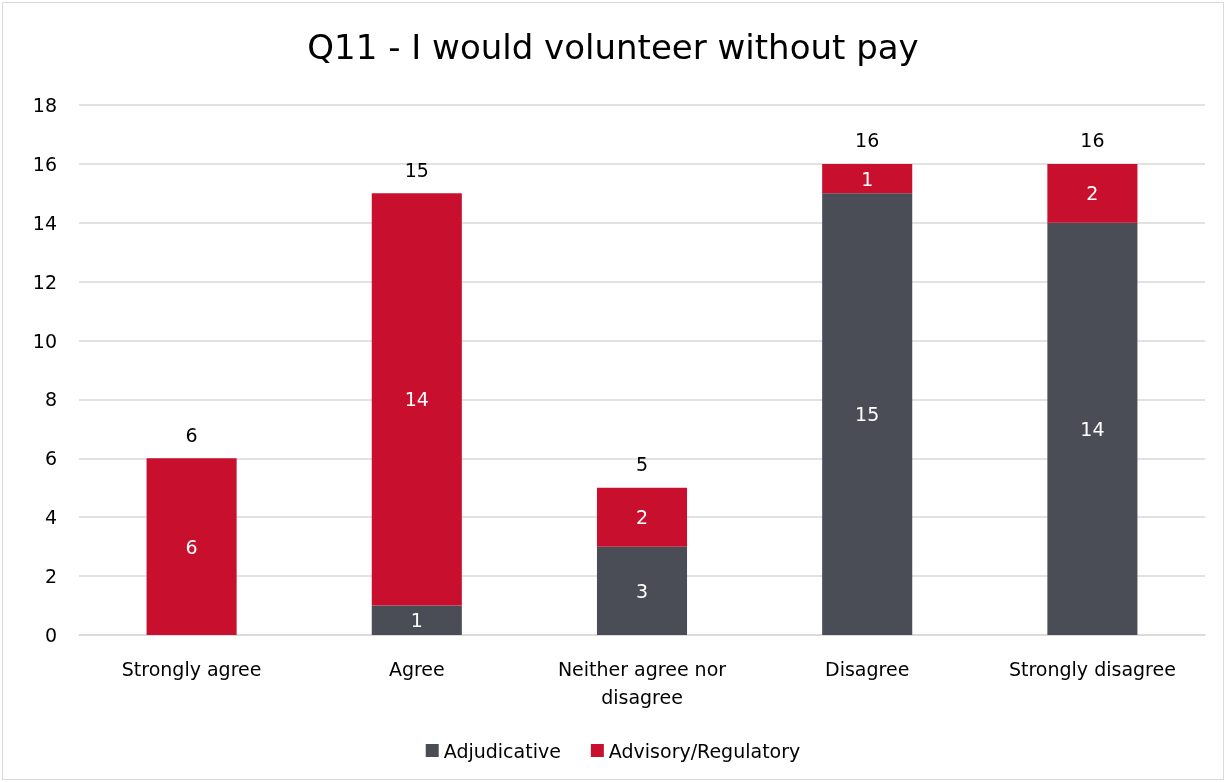 Image resolution: width=1226 pixels, height=782 pixels. What do you see at coordinates (867, 669) in the screenshot?
I see `x-tick-label: Disagree` at bounding box center [867, 669].